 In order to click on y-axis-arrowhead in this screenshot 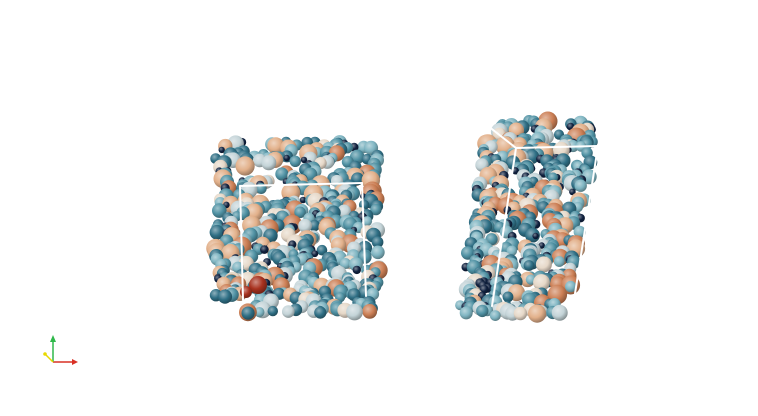, I will do `click(53, 338)`.